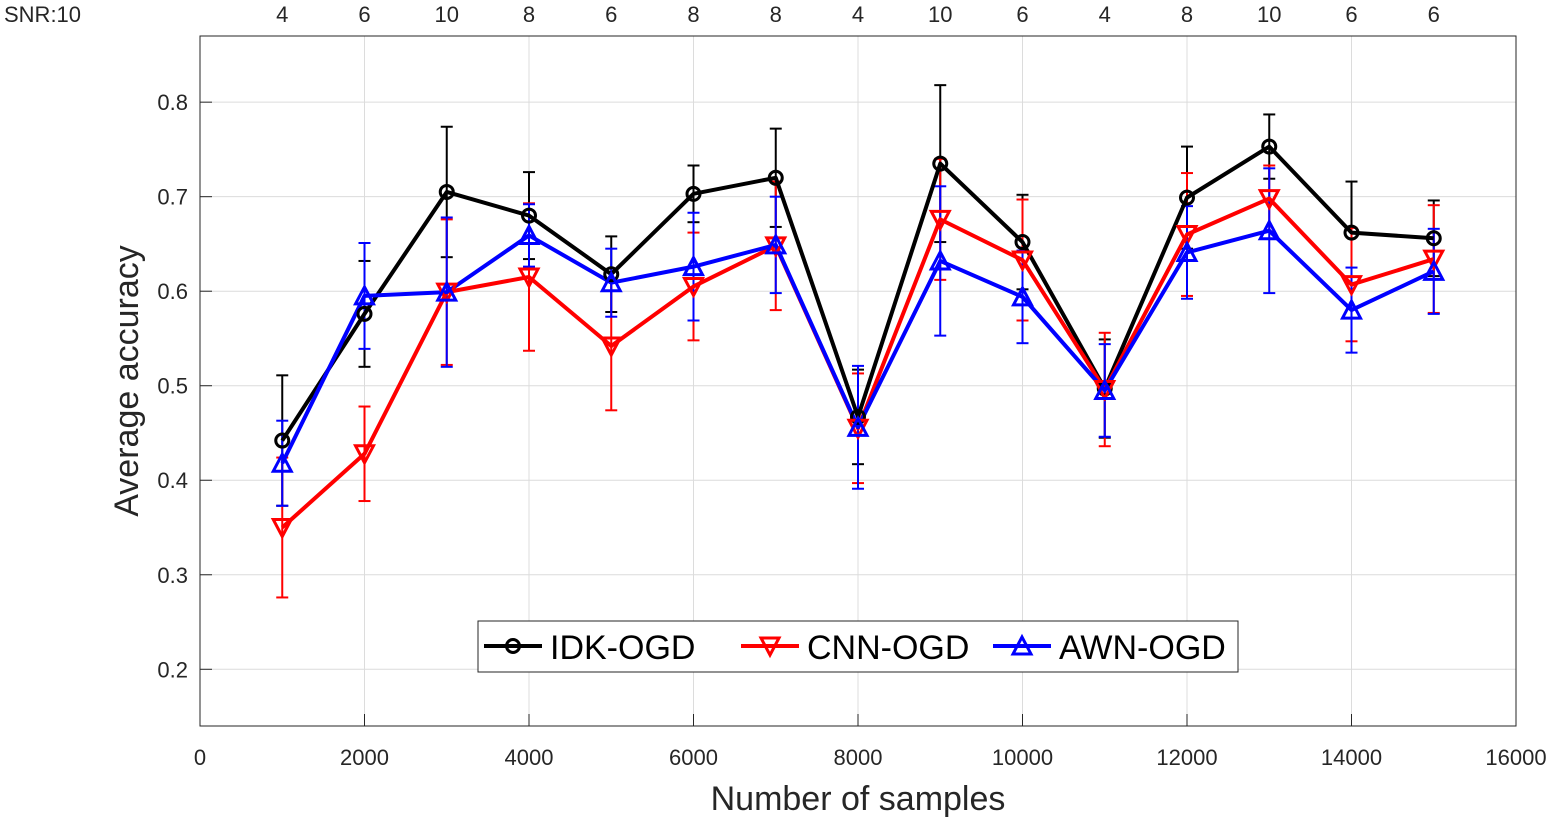 The height and width of the screenshot is (820, 1561). I want to click on snr-label-3: 8, so click(529, 14).